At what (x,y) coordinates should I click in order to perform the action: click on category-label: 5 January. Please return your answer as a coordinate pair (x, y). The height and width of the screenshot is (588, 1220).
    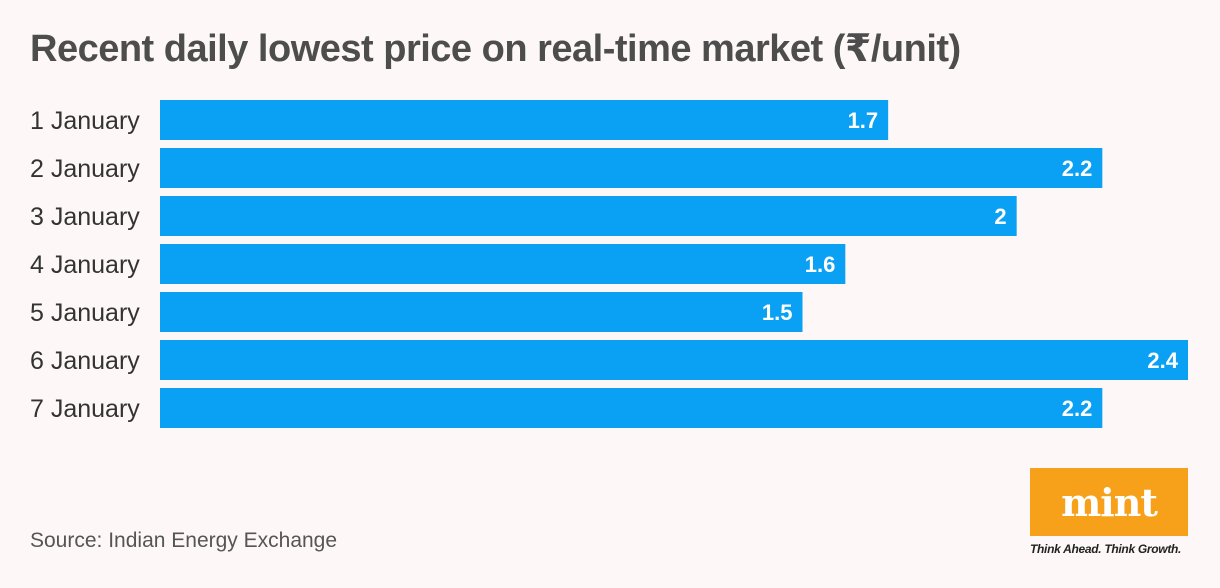
    Looking at the image, I should click on (85, 313).